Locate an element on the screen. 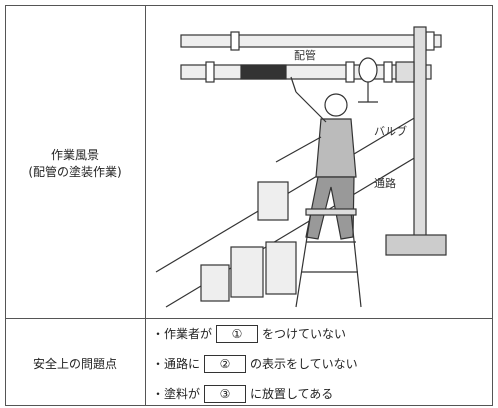 Image resolution: width=498 pixels, height=408 pixels. row-subheader: (配管の塗装作業) is located at coordinates (75, 172).